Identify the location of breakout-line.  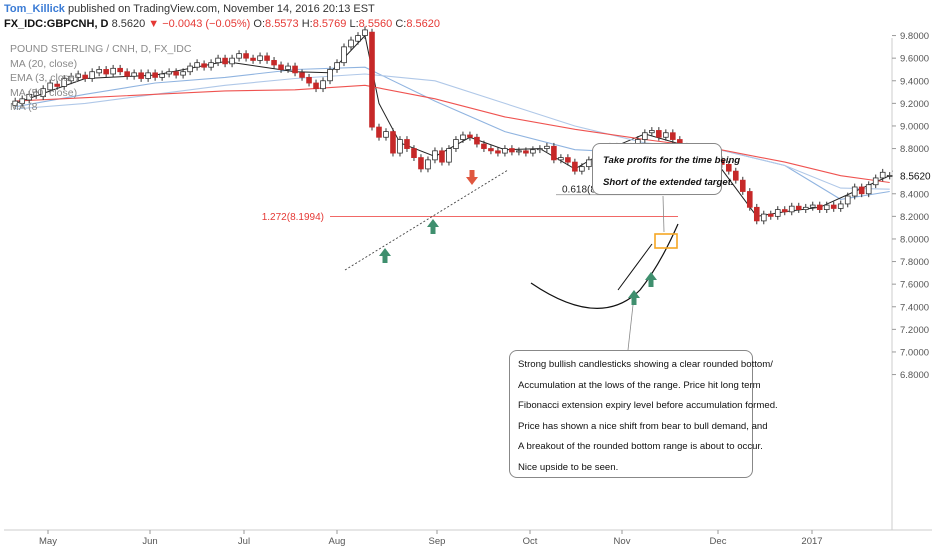
(635, 267).